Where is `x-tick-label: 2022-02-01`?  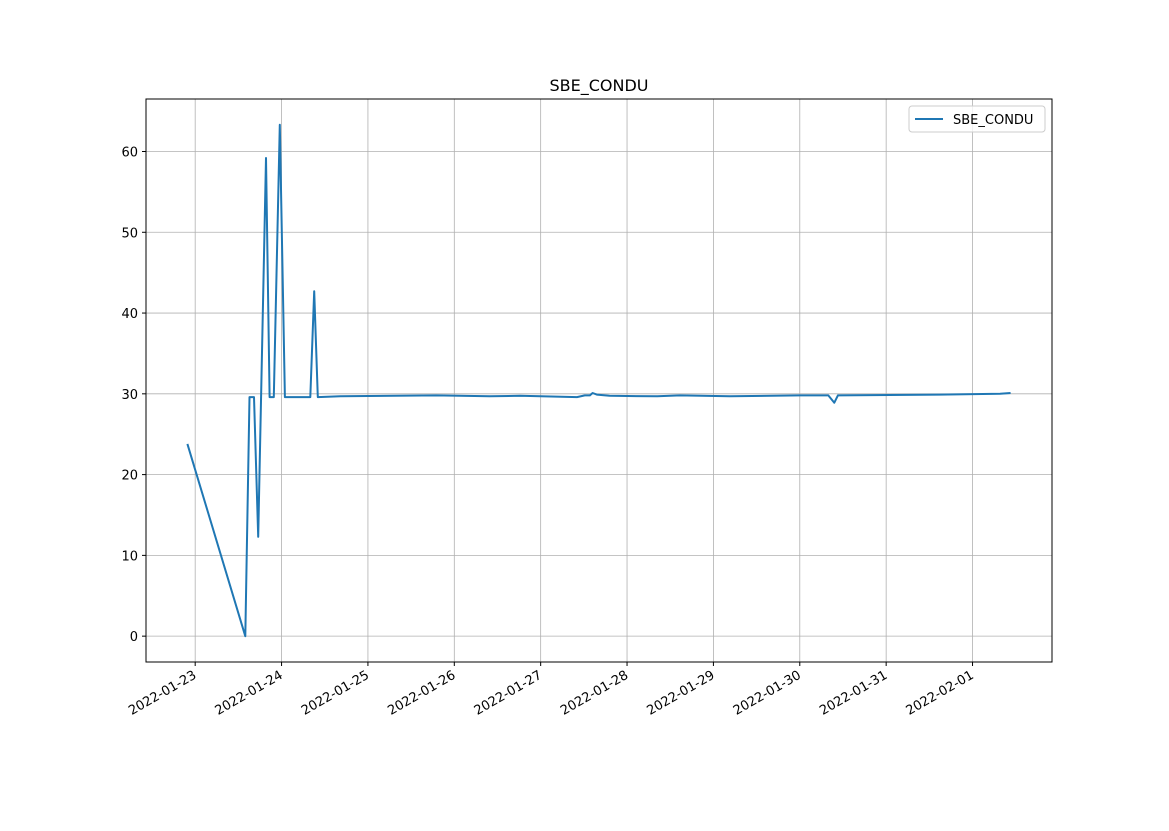 x-tick-label: 2022-02-01 is located at coordinates (940, 693).